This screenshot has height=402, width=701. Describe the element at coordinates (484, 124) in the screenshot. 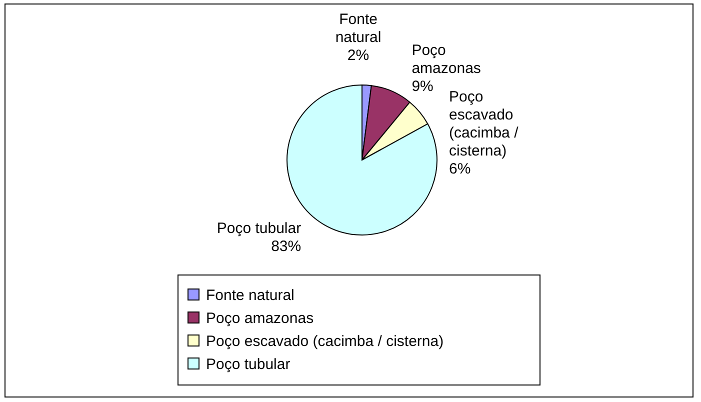

I see `slice-label: Poço escavado (cacimba / cisterna)` at that location.